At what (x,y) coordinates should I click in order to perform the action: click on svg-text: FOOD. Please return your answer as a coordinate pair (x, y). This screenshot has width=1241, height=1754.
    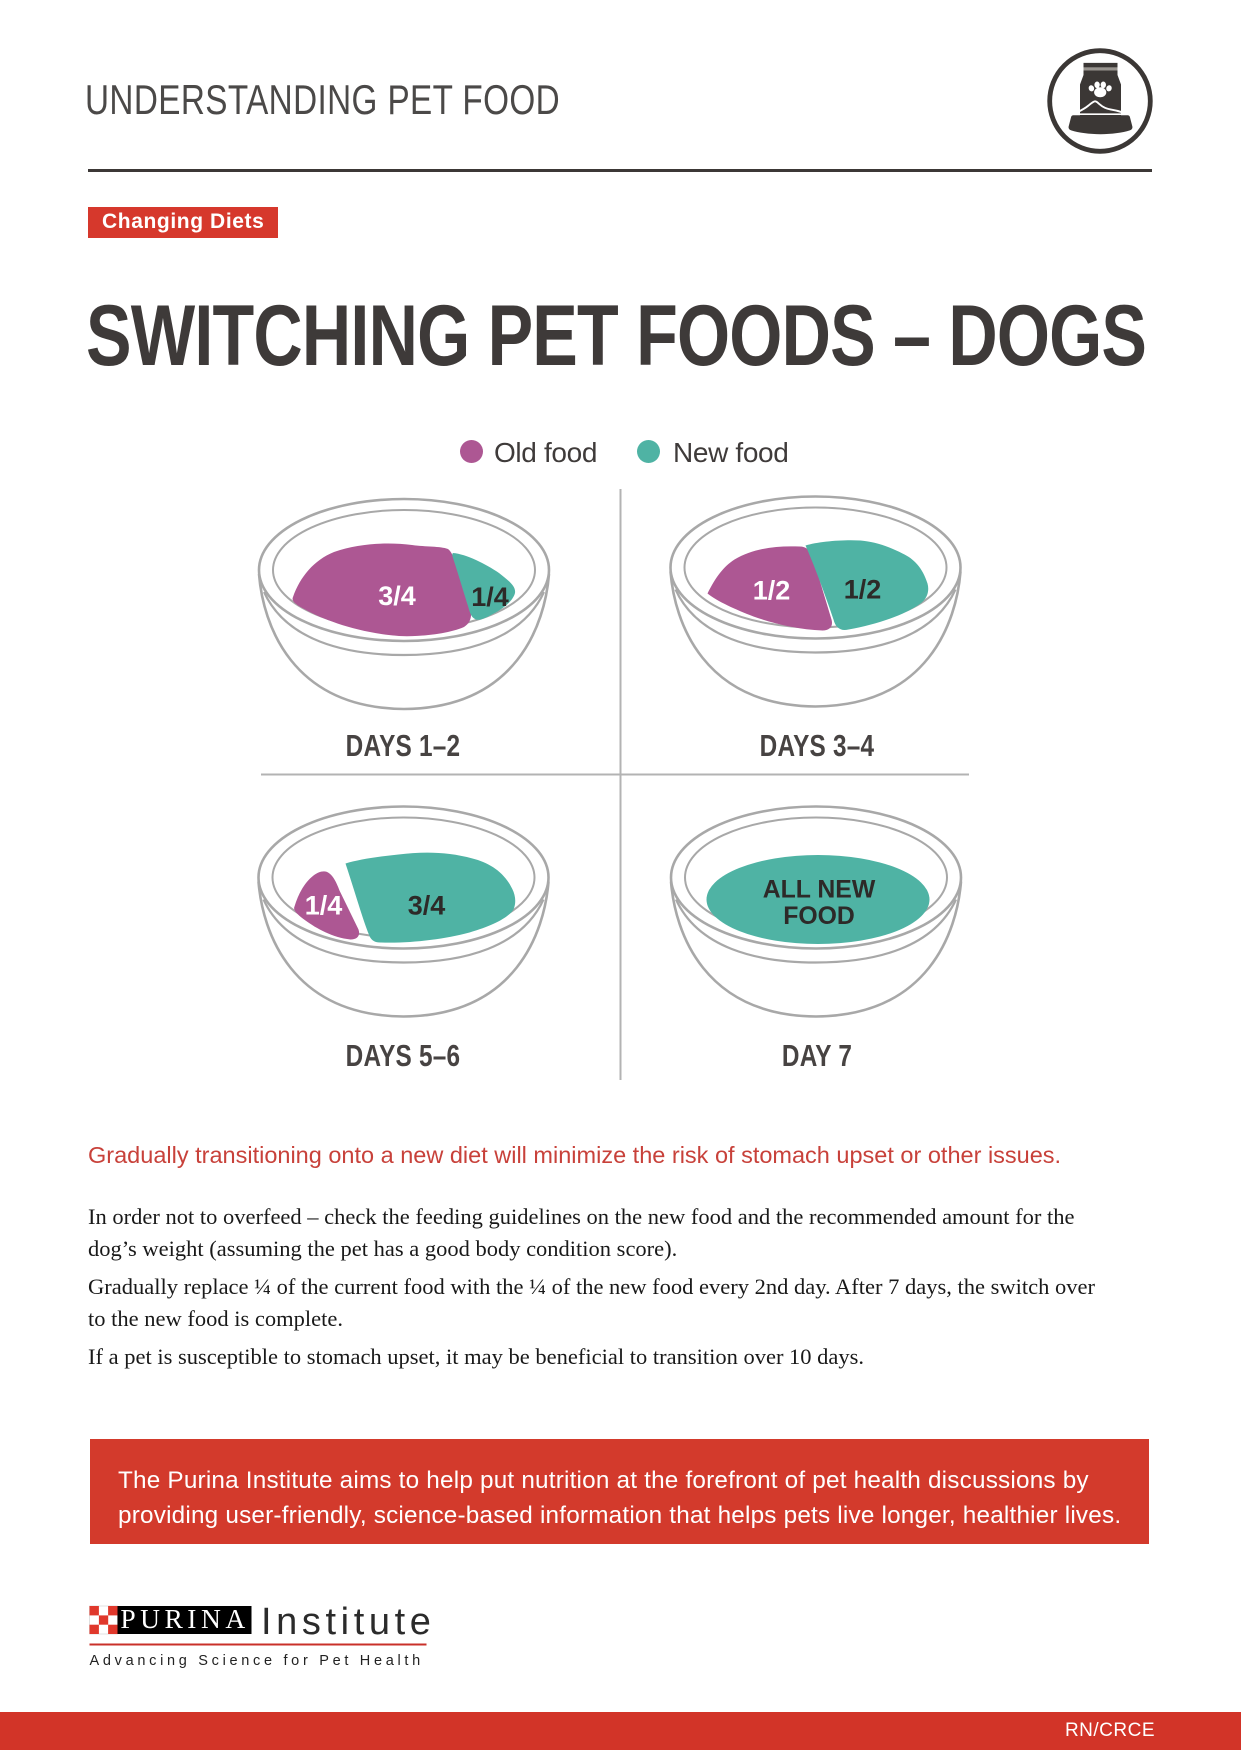
    Looking at the image, I should click on (819, 916).